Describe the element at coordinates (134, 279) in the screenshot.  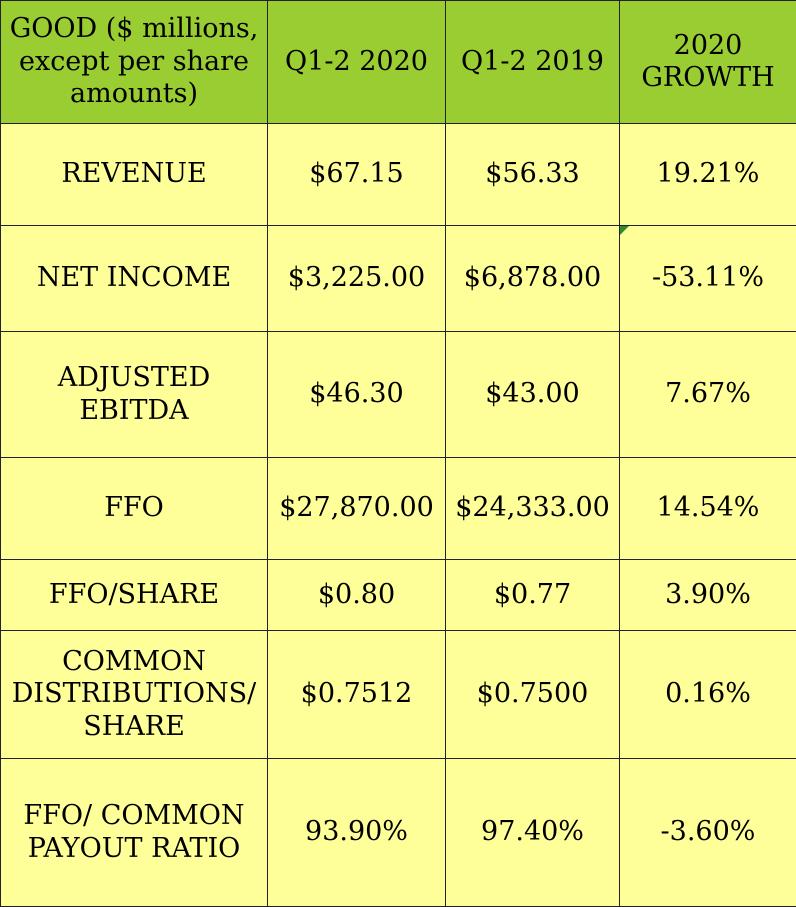
I see `row-label: NET INCOME` at that location.